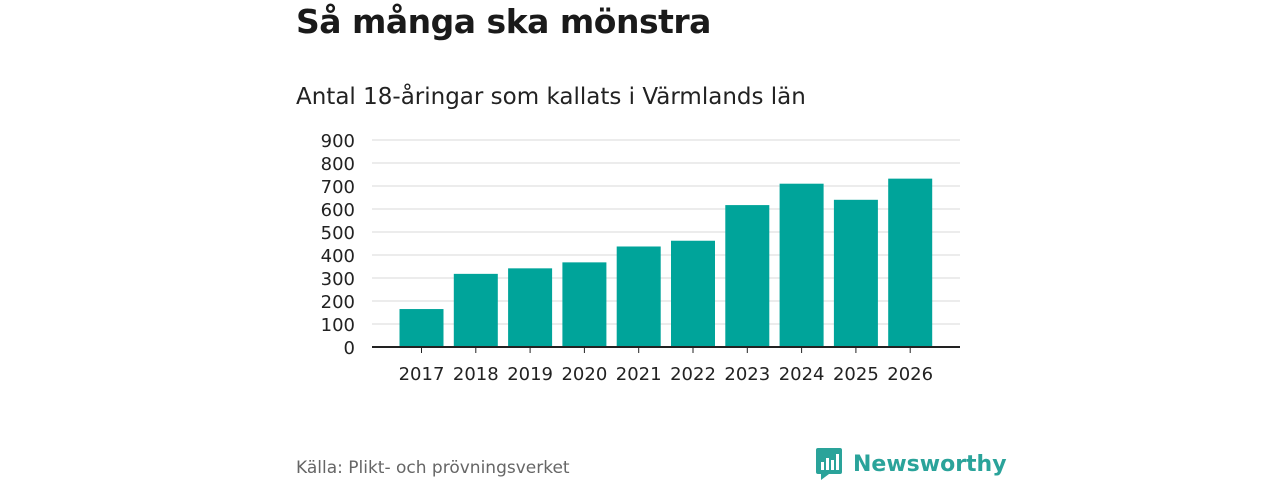 This screenshot has width=1280, height=481. What do you see at coordinates (693, 293) in the screenshot?
I see `bar-2022` at bounding box center [693, 293].